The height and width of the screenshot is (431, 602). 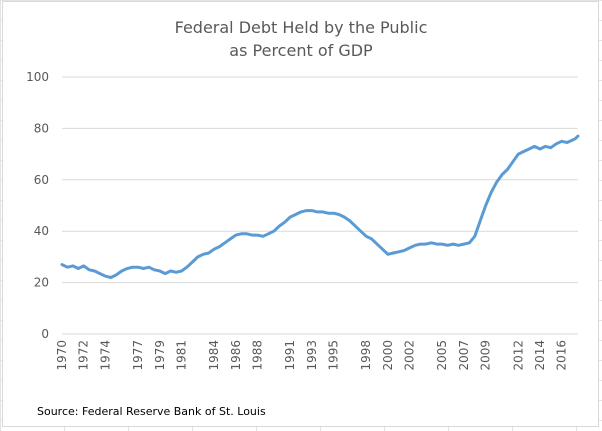 I want to click on x-tick-label: 2014, so click(x=540, y=355).